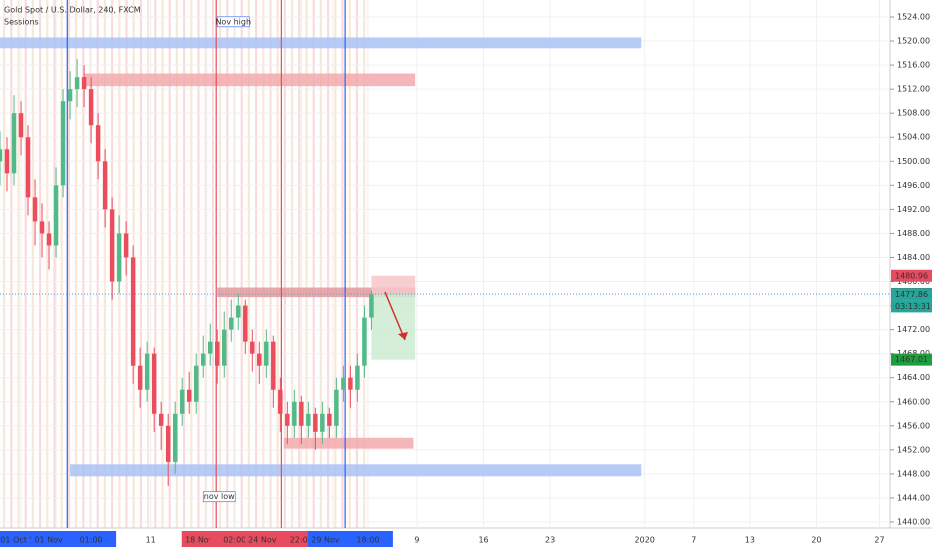 The height and width of the screenshot is (554, 932). What do you see at coordinates (913, 41) in the screenshot?
I see `y-tick-label: 1520.00` at bounding box center [913, 41].